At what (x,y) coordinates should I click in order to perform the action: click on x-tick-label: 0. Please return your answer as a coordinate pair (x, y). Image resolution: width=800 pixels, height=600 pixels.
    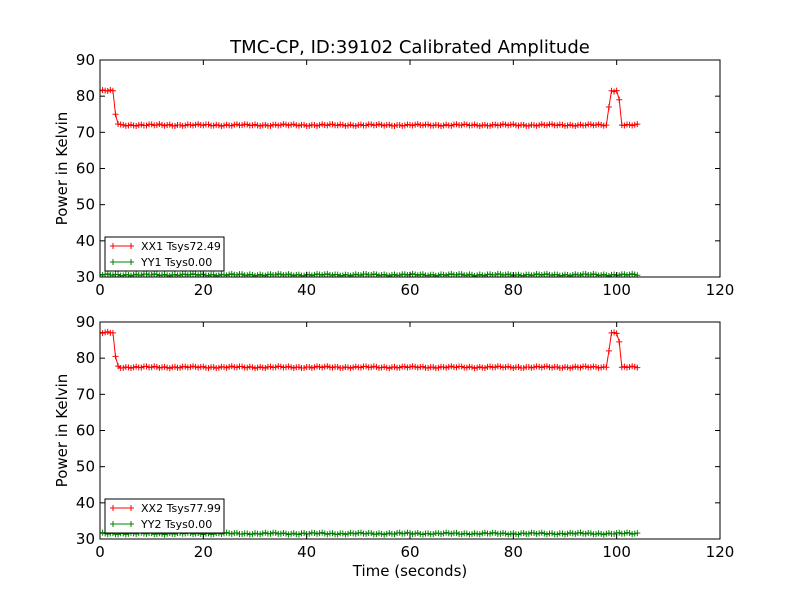
    Looking at the image, I should click on (100, 290).